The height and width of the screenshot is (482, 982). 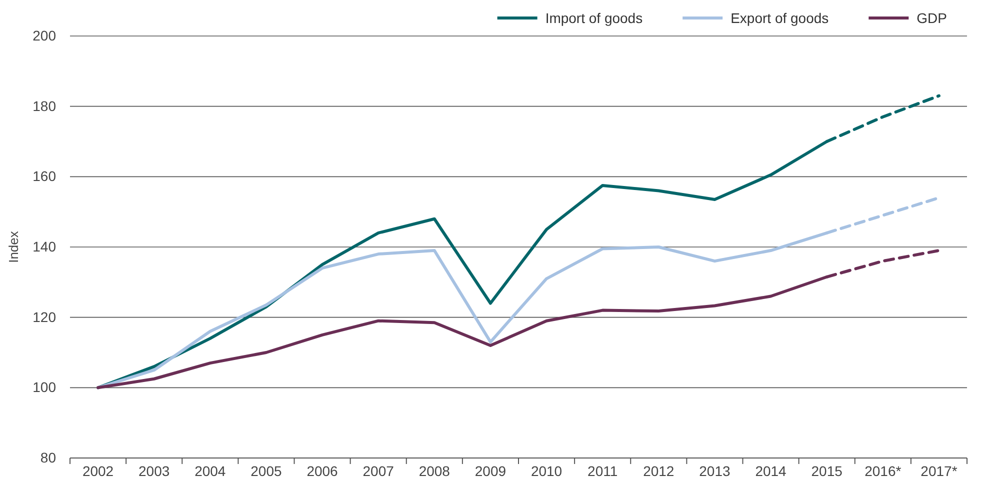 What do you see at coordinates (931, 18) in the screenshot?
I see `legend-label: GDP` at bounding box center [931, 18].